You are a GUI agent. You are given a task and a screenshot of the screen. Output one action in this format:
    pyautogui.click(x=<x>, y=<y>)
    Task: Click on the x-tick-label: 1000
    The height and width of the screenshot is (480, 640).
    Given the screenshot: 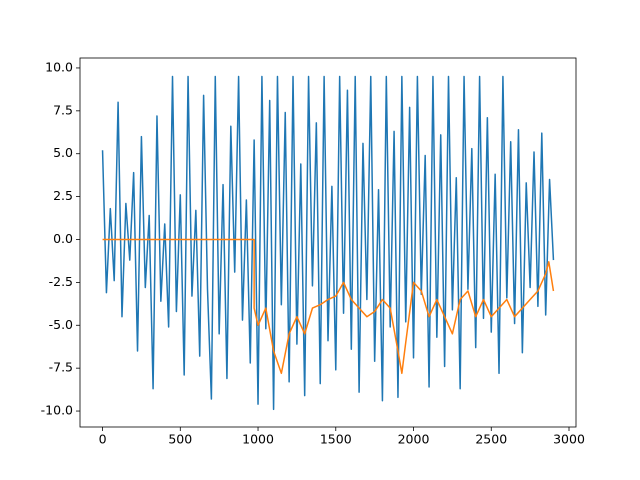 What is the action you would take?
    pyautogui.click(x=258, y=439)
    